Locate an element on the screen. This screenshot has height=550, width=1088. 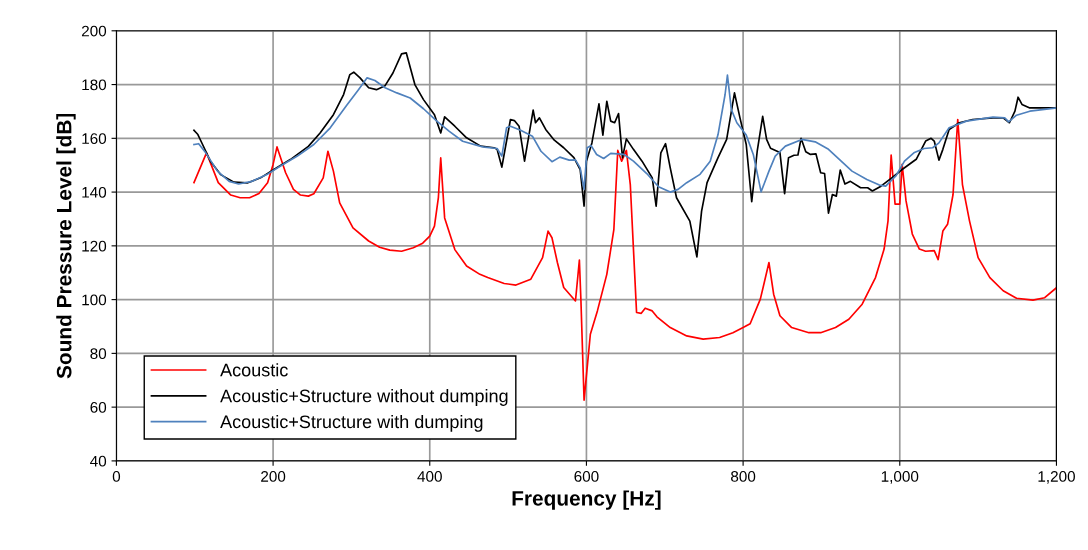
y-tick-label: 140 is located at coordinates (94, 192).